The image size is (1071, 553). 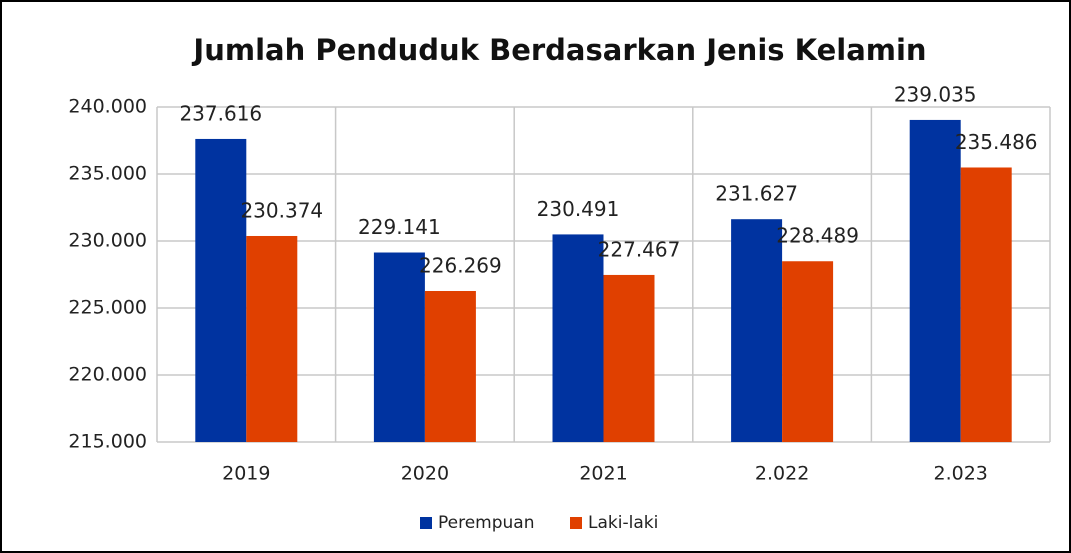 What do you see at coordinates (623, 523) in the screenshot?
I see `legend-label: Laki-laki` at bounding box center [623, 523].